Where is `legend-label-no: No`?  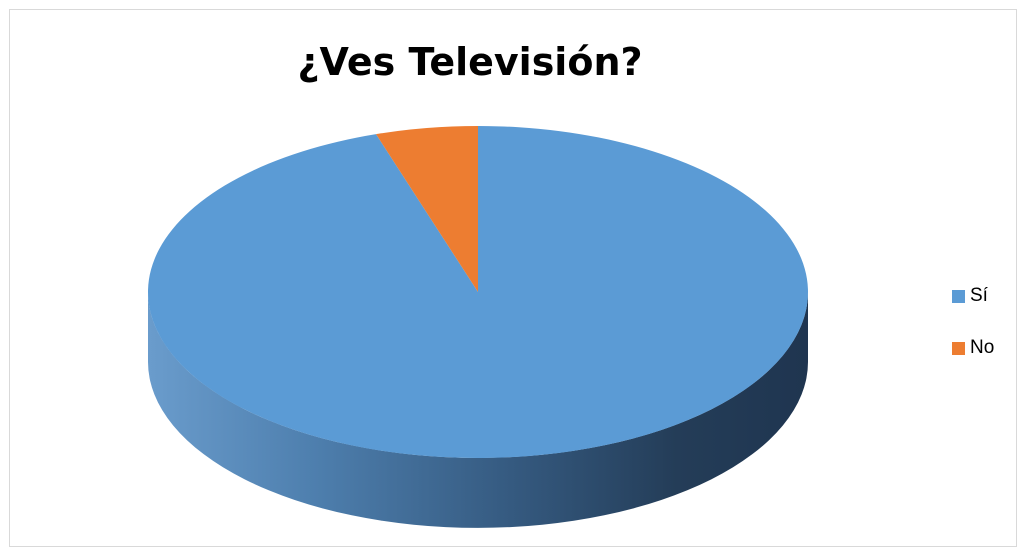
legend-label-no: No is located at coordinates (982, 347).